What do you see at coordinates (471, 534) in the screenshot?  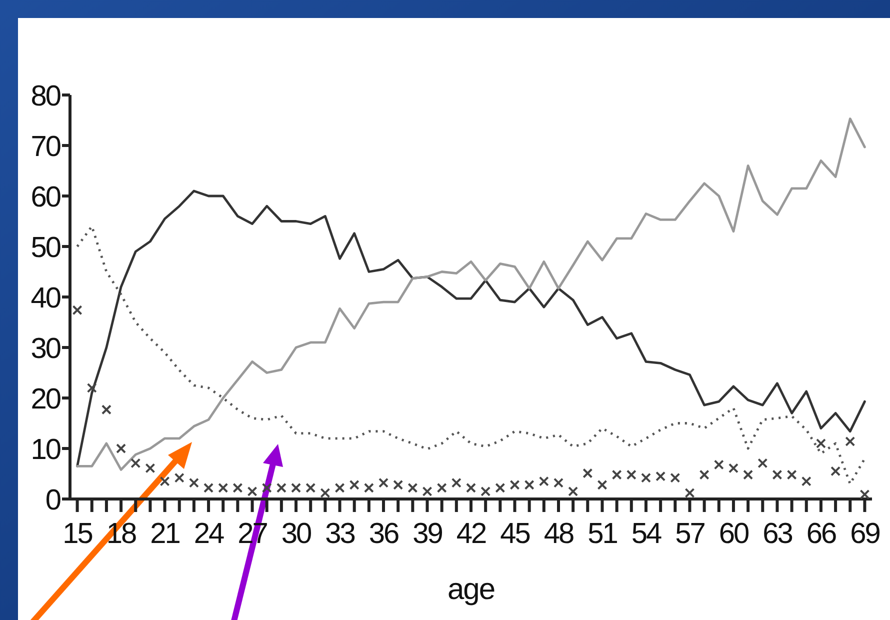 I see `x-tick-label: 42` at bounding box center [471, 534].